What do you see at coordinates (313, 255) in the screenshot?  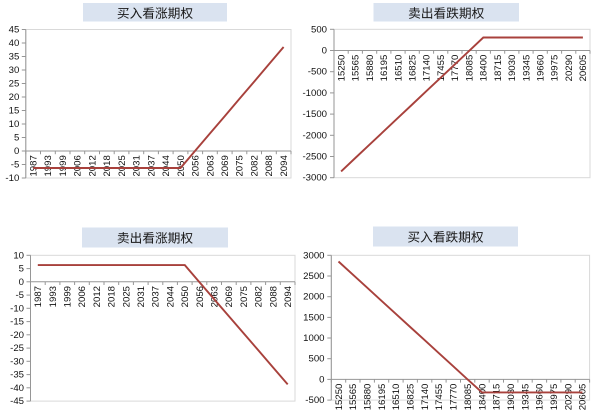 I see `svg-text: 3000` at bounding box center [313, 255].